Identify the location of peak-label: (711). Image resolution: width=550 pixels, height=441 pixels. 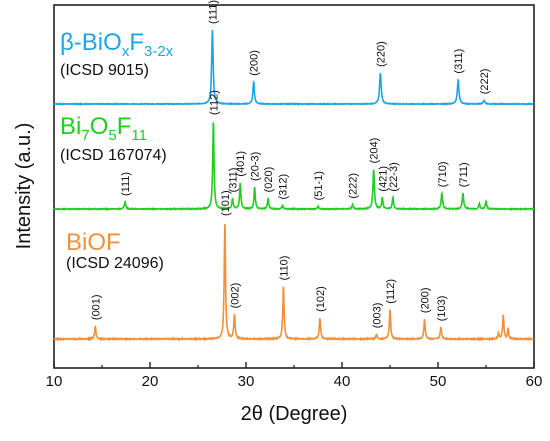
(464, 174).